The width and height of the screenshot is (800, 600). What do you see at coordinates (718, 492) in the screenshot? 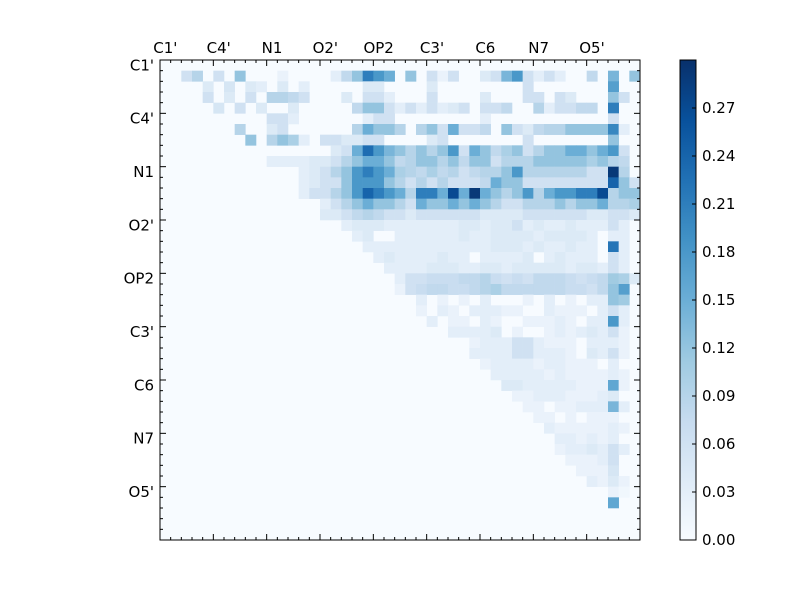
I see `colorbar-tick-label: 0.03` at bounding box center [718, 492].